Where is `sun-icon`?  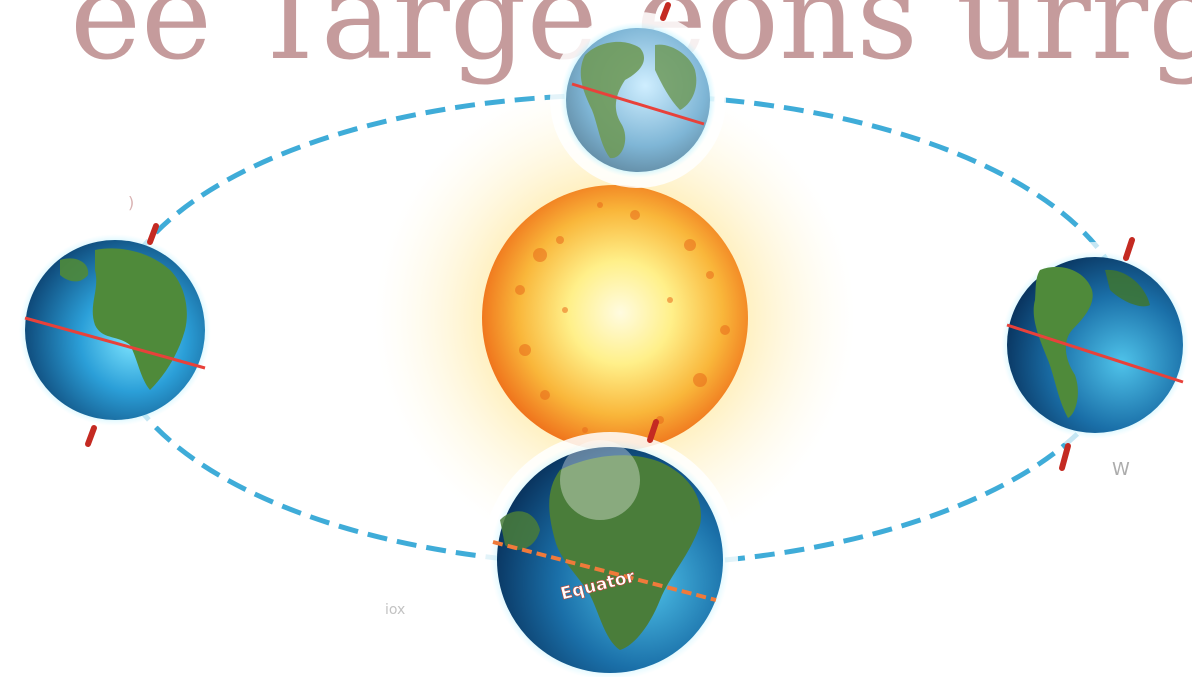
sun-icon is located at coordinates (615, 318).